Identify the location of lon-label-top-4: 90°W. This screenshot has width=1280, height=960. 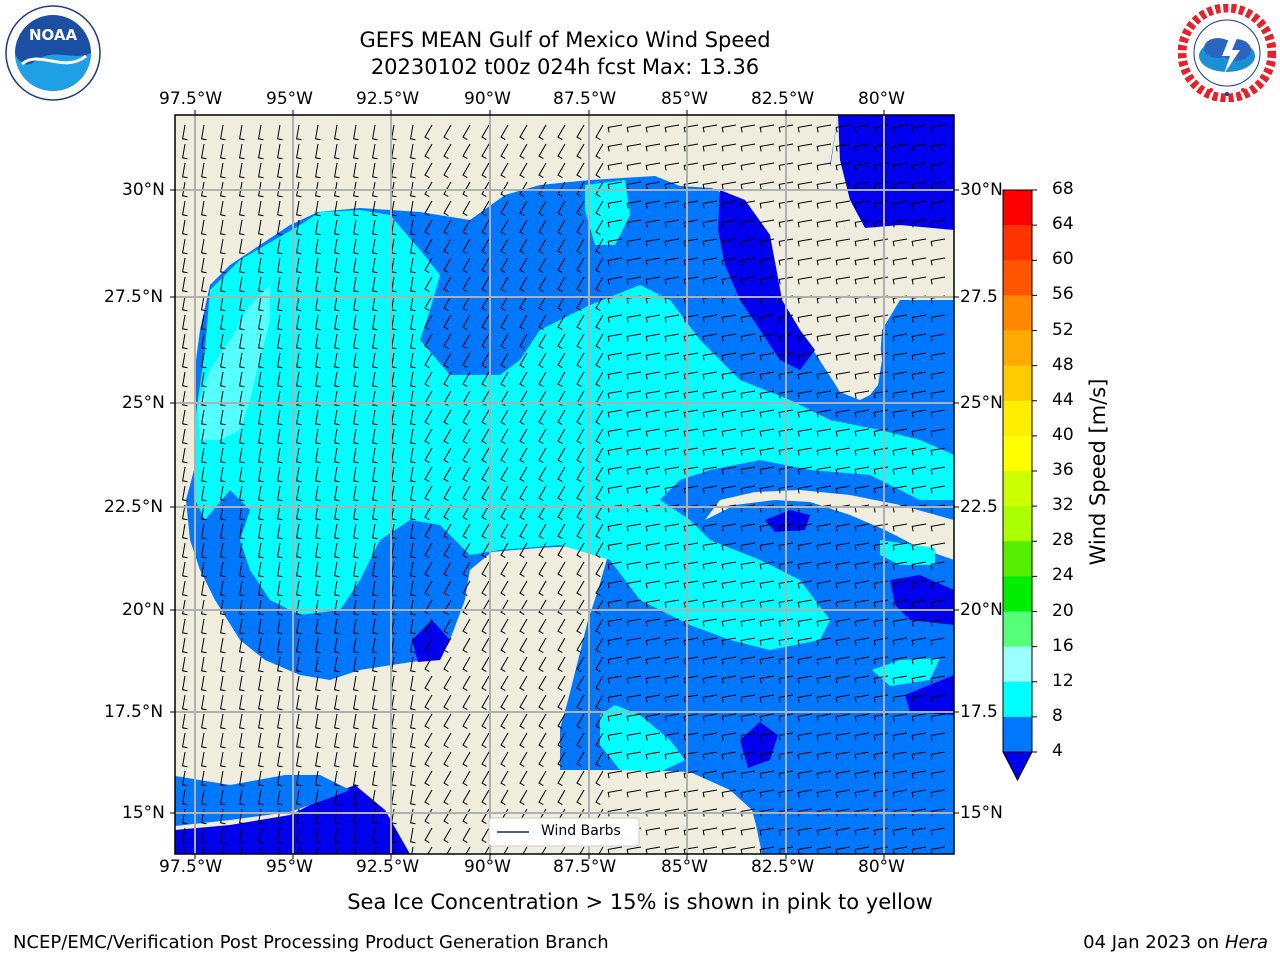
(487, 99).